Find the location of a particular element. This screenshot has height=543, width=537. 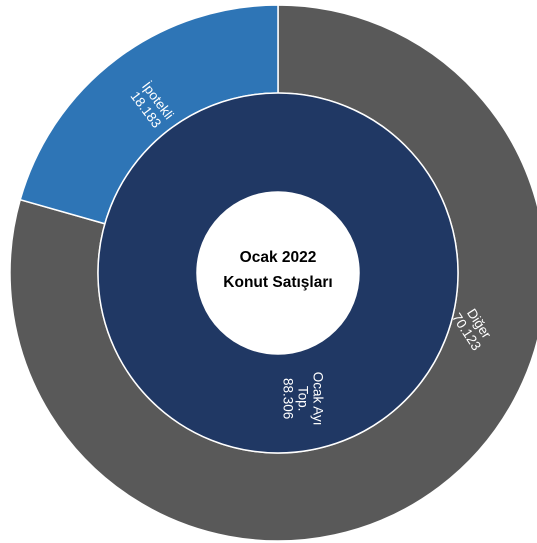

inner-label-0: Ocak AyıTop.88.306 is located at coordinates (302, 399).